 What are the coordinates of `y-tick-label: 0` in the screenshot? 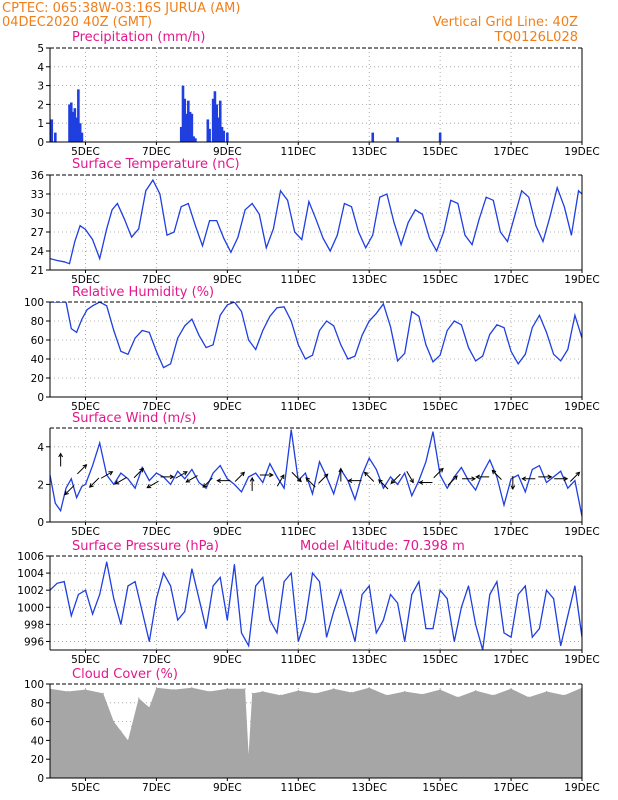 It's located at (40, 523).